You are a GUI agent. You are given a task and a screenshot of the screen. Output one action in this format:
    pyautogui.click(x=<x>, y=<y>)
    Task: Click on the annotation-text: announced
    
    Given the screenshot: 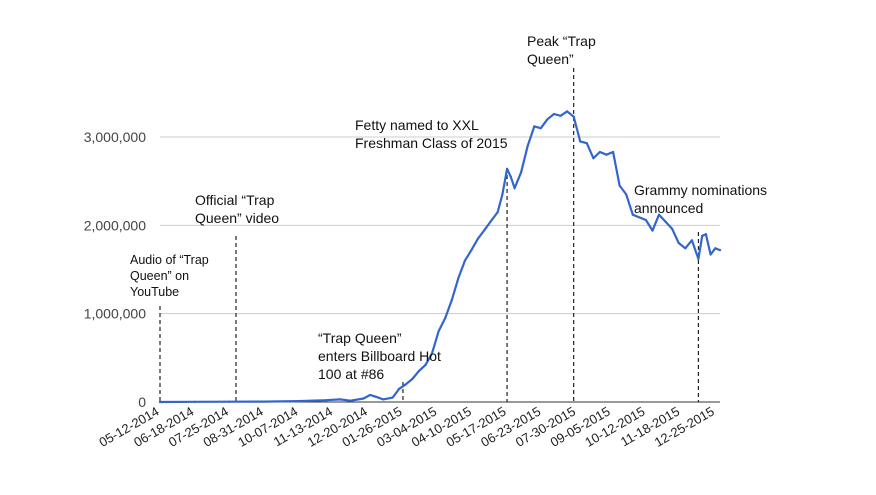 What is the action you would take?
    pyautogui.click(x=668, y=208)
    